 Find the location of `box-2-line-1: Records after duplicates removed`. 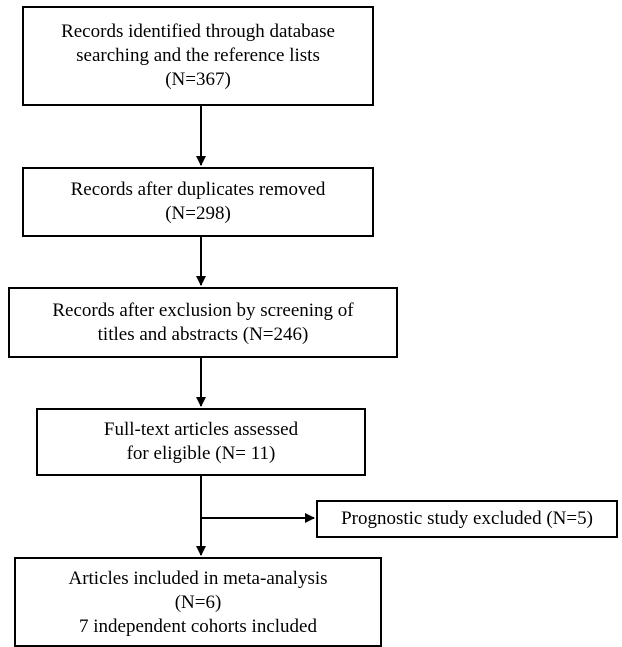

box-2-line-1: Records after duplicates removed is located at coordinates (198, 189).